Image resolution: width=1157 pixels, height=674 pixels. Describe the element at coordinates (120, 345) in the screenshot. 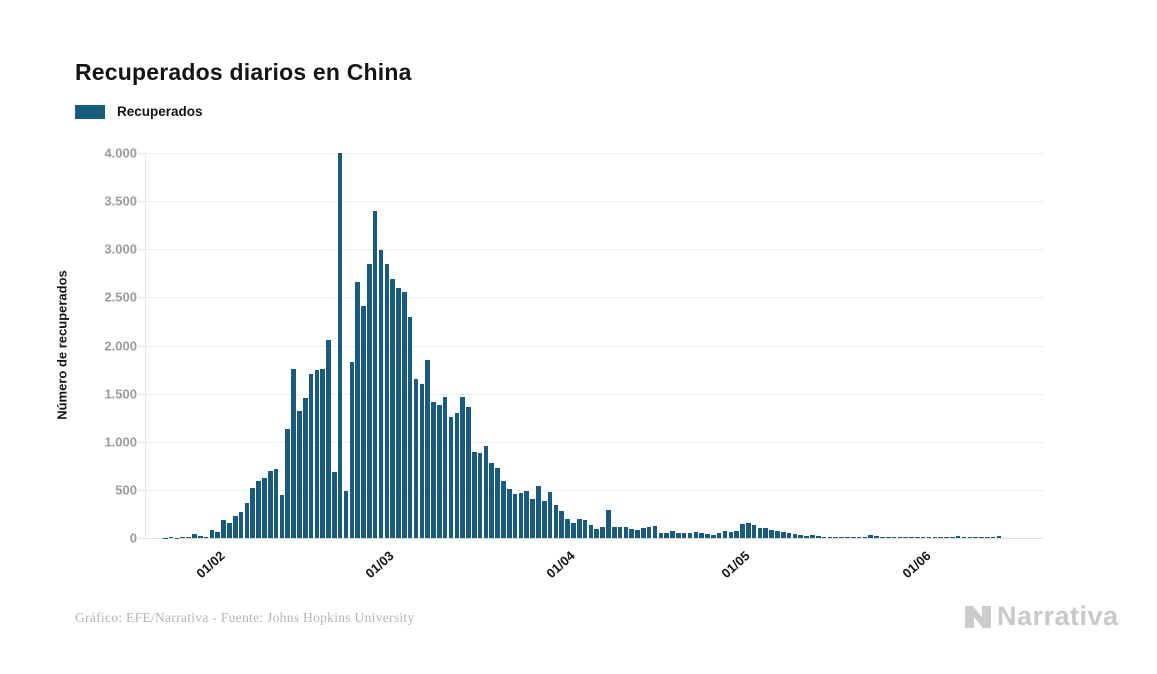

I see `y-tick-label: 2.000` at that location.